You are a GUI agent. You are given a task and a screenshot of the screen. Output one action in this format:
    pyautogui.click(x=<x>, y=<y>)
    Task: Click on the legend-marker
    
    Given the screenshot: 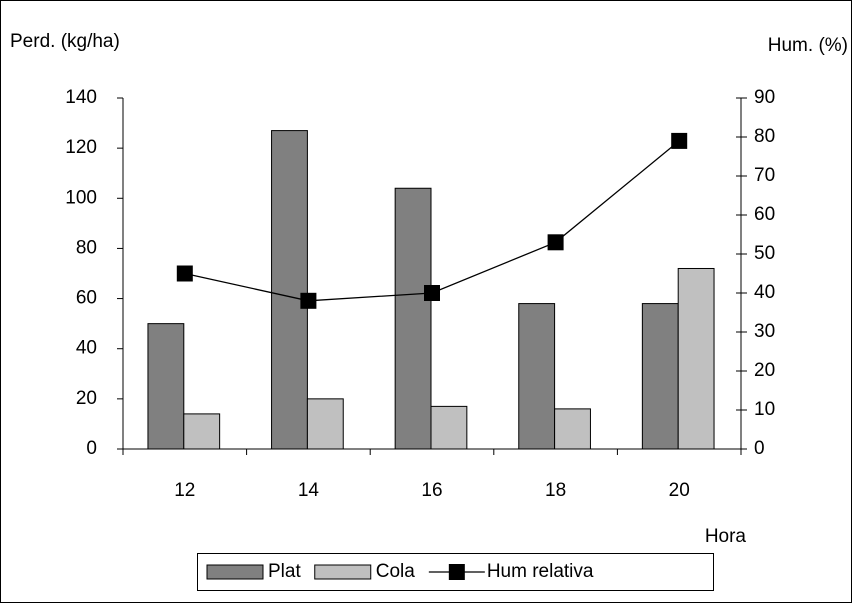 What is the action you would take?
    pyautogui.click(x=456, y=572)
    